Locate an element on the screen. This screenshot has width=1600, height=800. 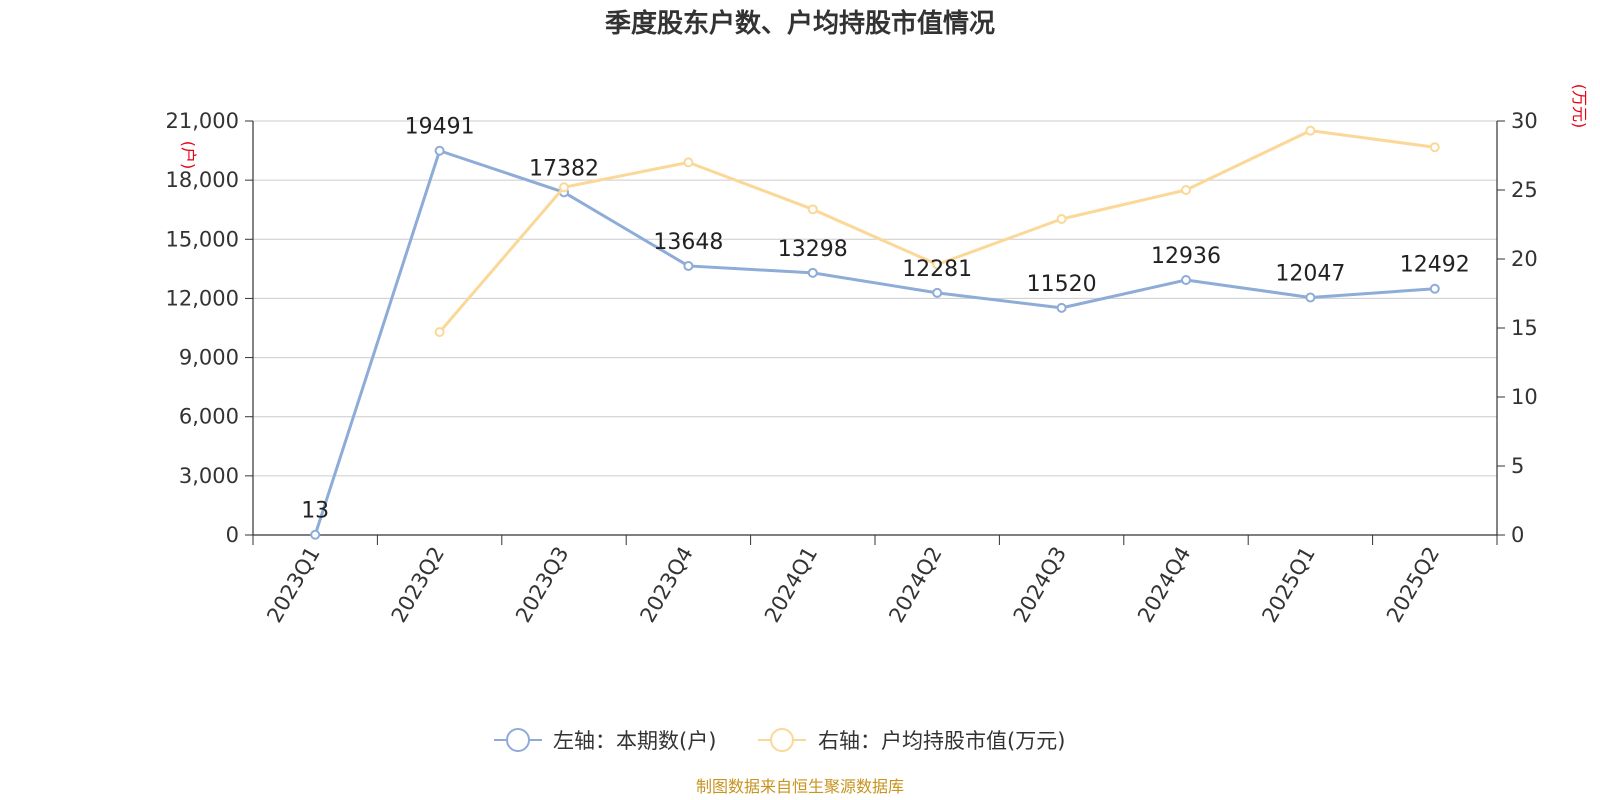
data-label: 12281 is located at coordinates (937, 269).